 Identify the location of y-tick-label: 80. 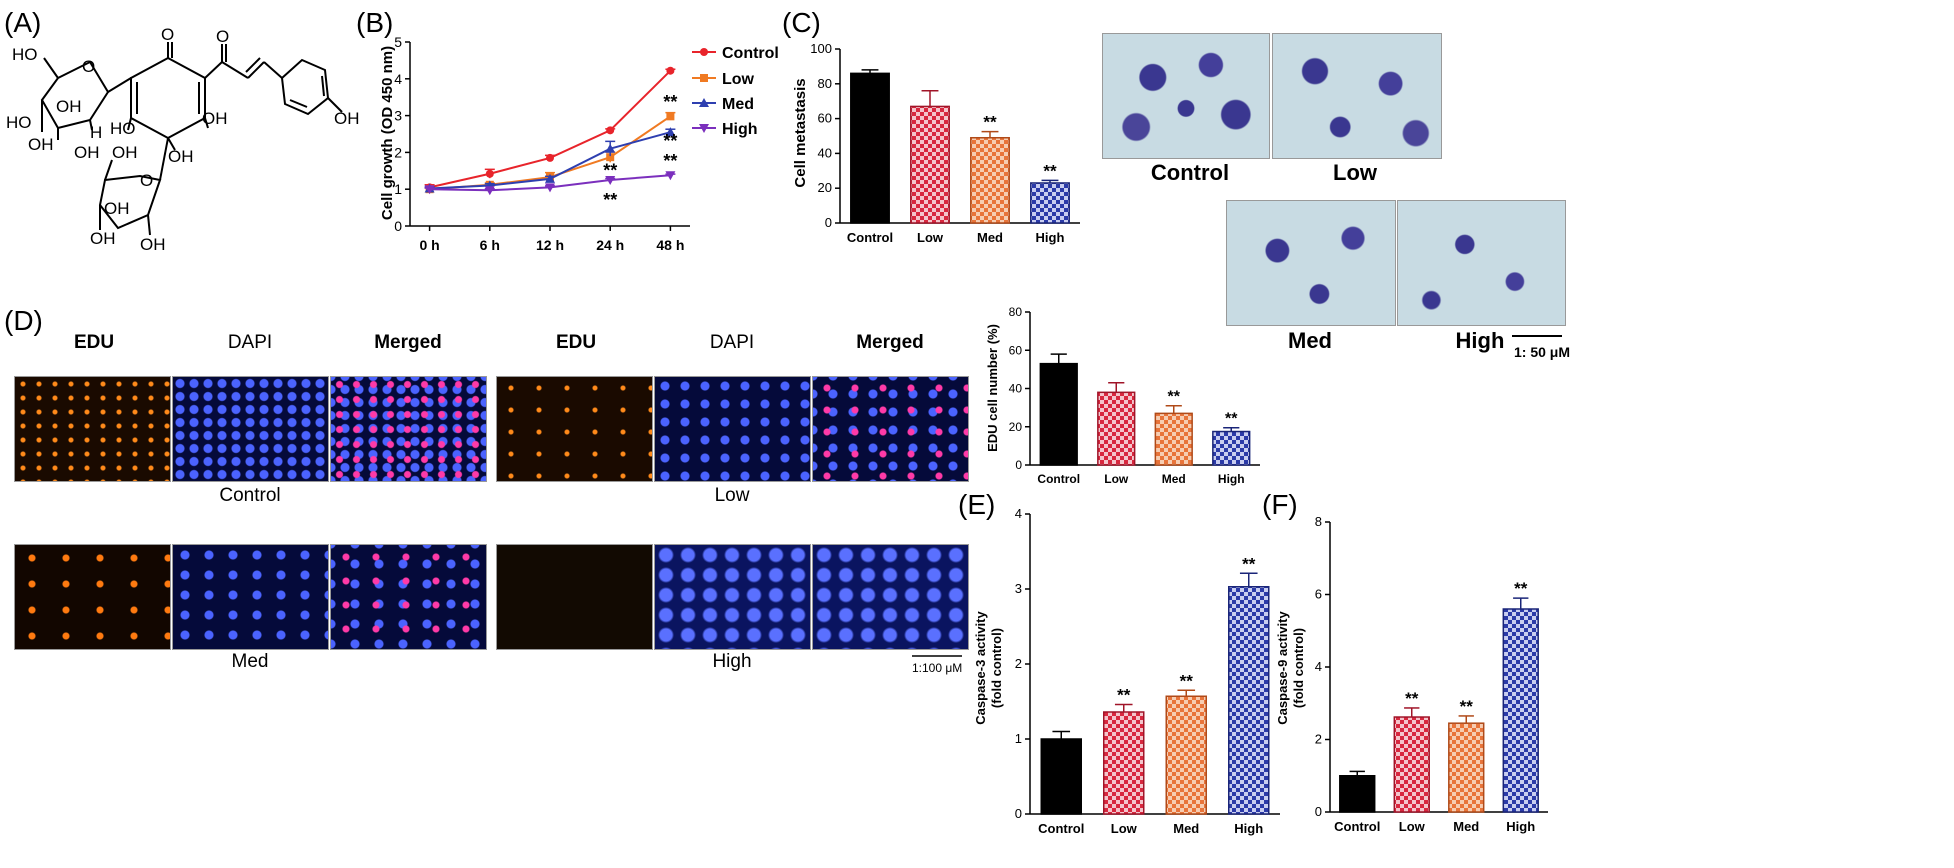
(825, 83).